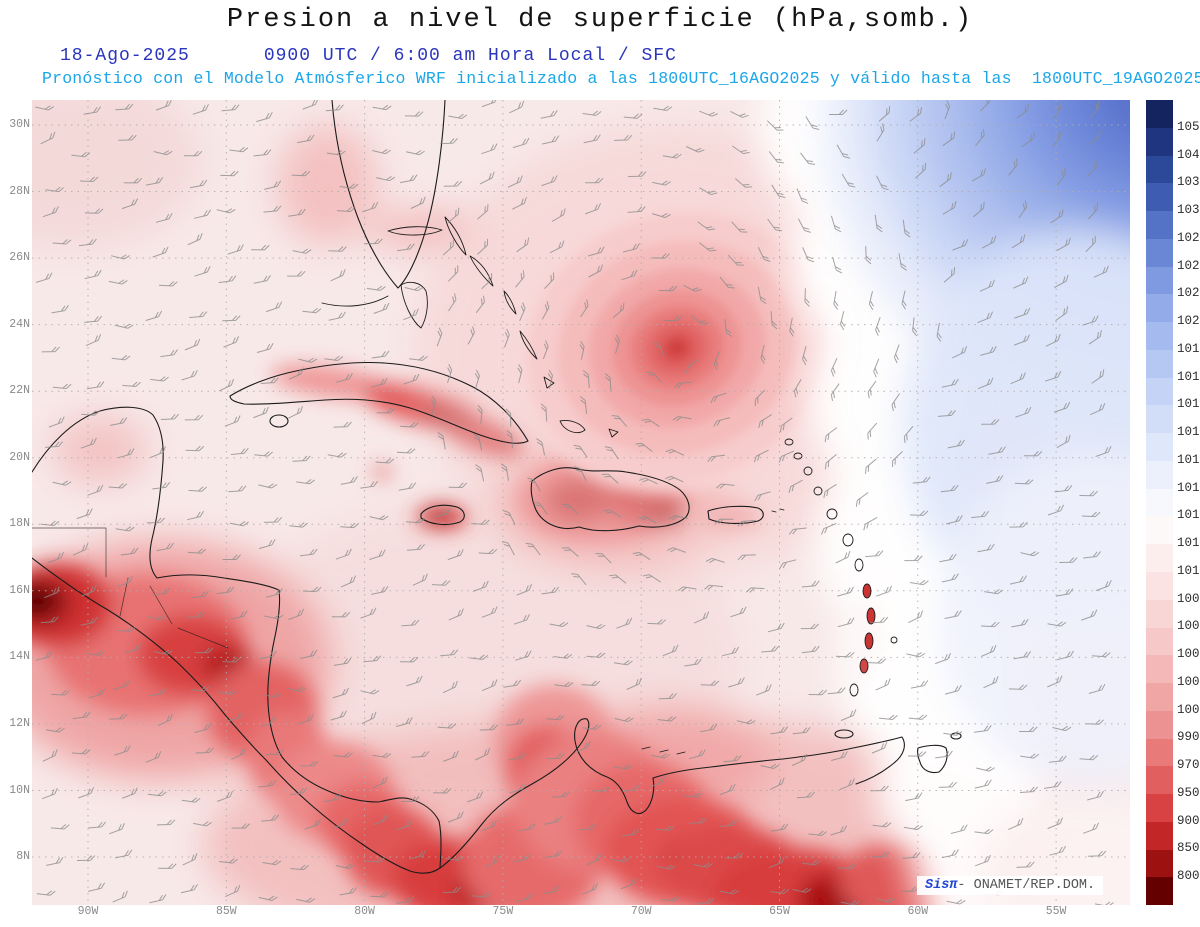 The image size is (1200, 927). I want to click on colorbar-label: 1010, so click(1188, 570).